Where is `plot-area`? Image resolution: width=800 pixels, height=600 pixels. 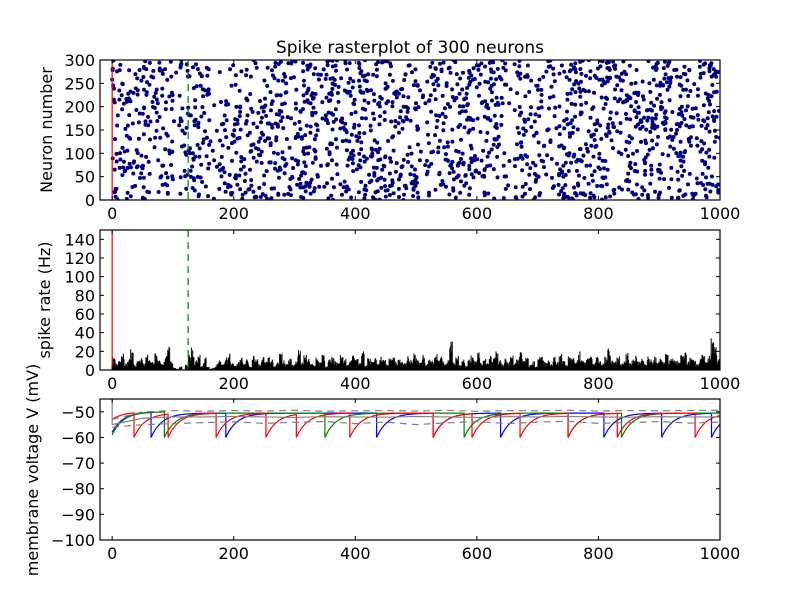
plot-area is located at coordinates (415, 418).